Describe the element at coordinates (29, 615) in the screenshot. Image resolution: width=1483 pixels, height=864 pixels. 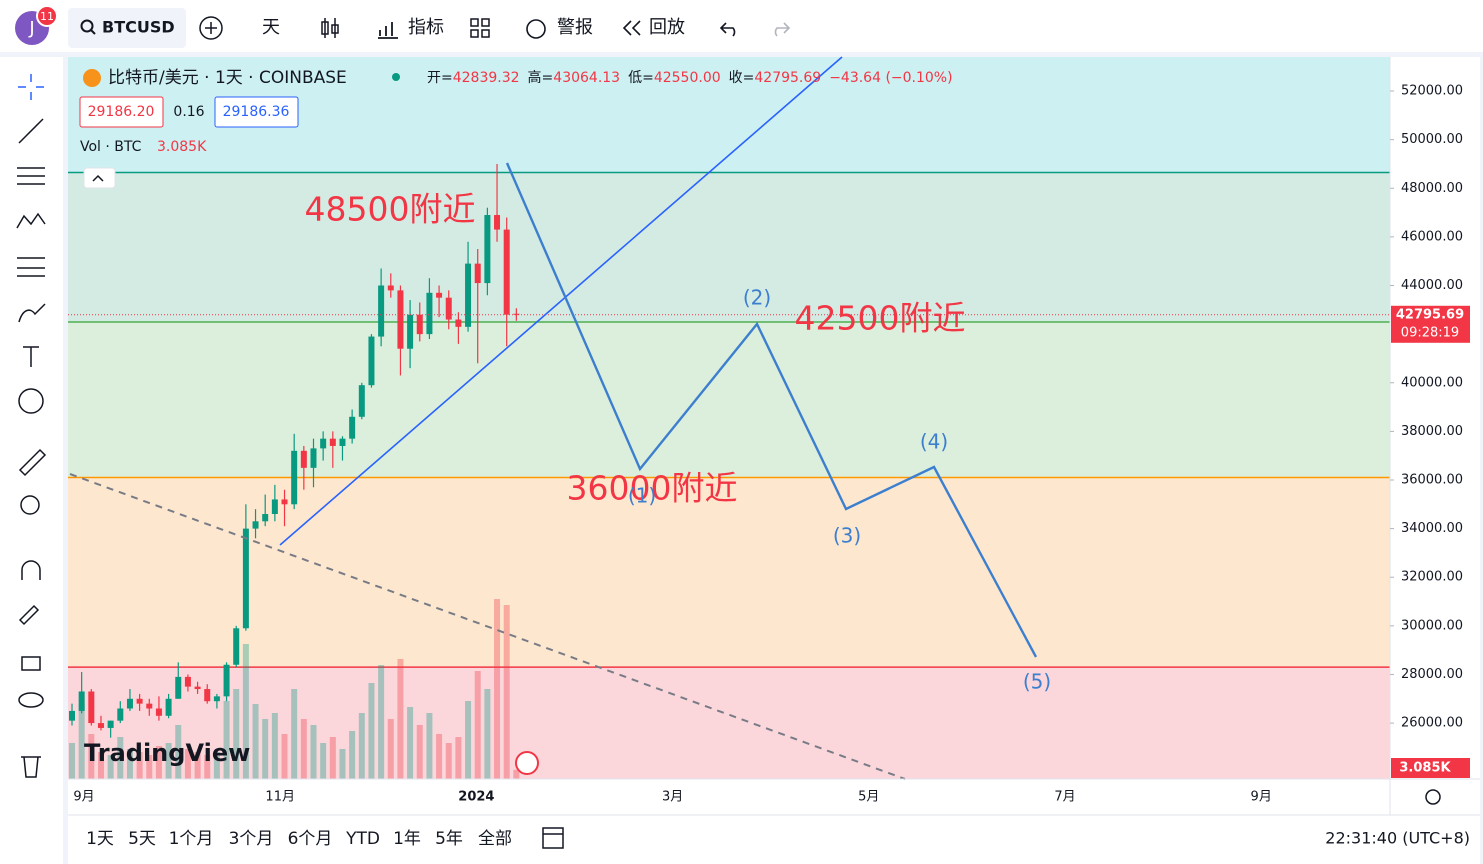
I see `draw-mode-tool` at that location.